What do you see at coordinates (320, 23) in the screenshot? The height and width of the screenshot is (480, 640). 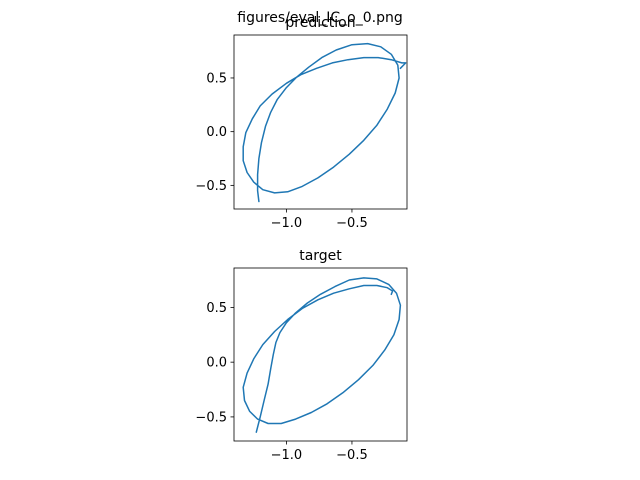 I see `subplot-title: prediction` at bounding box center [320, 23].